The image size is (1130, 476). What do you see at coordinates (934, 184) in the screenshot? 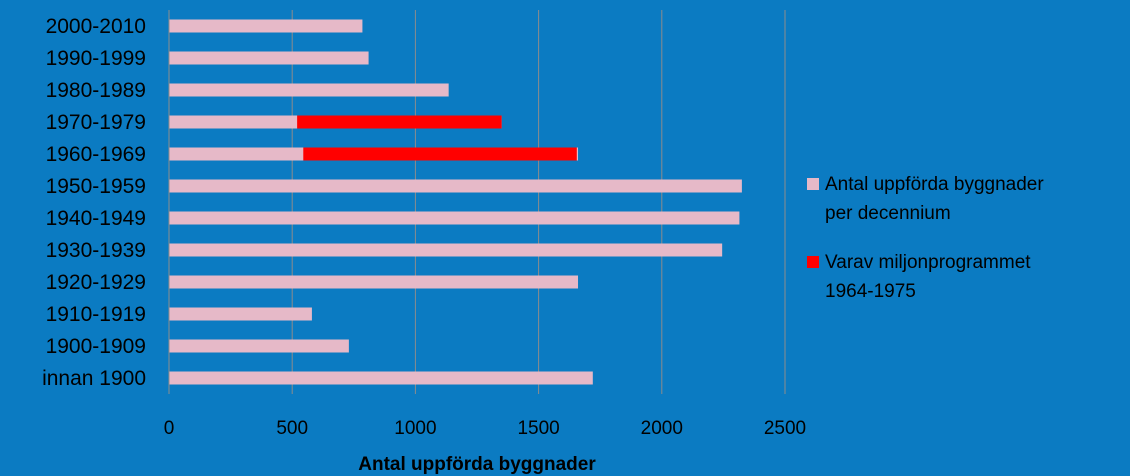
I see `legend-label-line: Antal uppförda byggnader` at bounding box center [934, 184].